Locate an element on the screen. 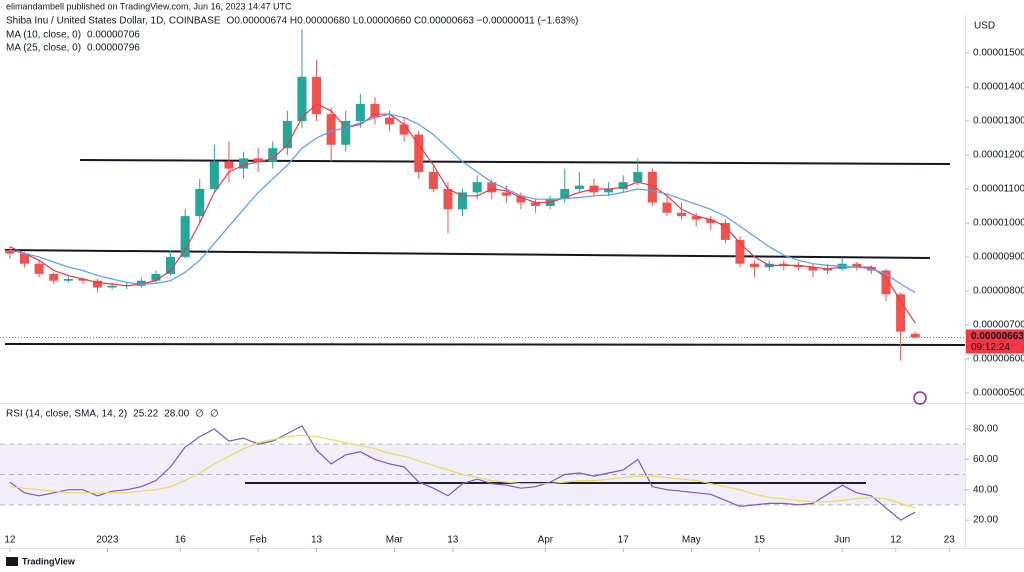  event-icon is located at coordinates (920, 398).